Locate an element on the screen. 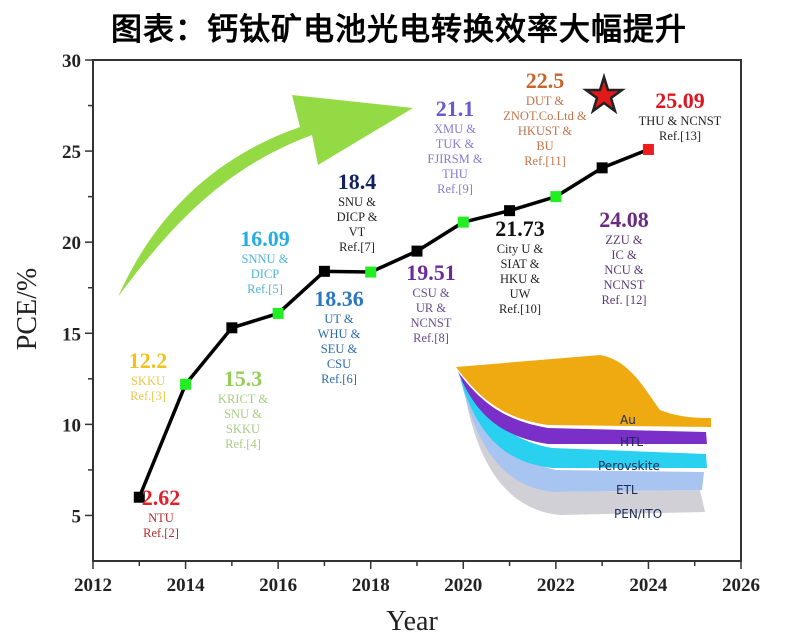 Image resolution: width=798 pixels, height=636 pixels. annotation-text: HKUST & is located at coordinates (545, 131).